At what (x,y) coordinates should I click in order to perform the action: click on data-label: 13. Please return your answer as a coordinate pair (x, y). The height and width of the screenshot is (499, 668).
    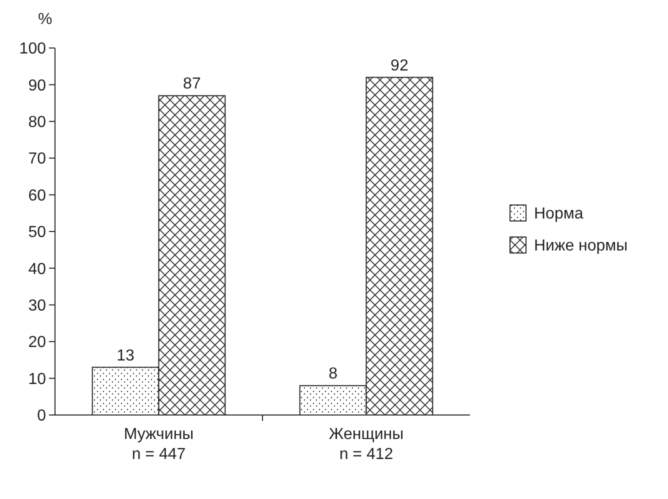
    Looking at the image, I should click on (125, 355).